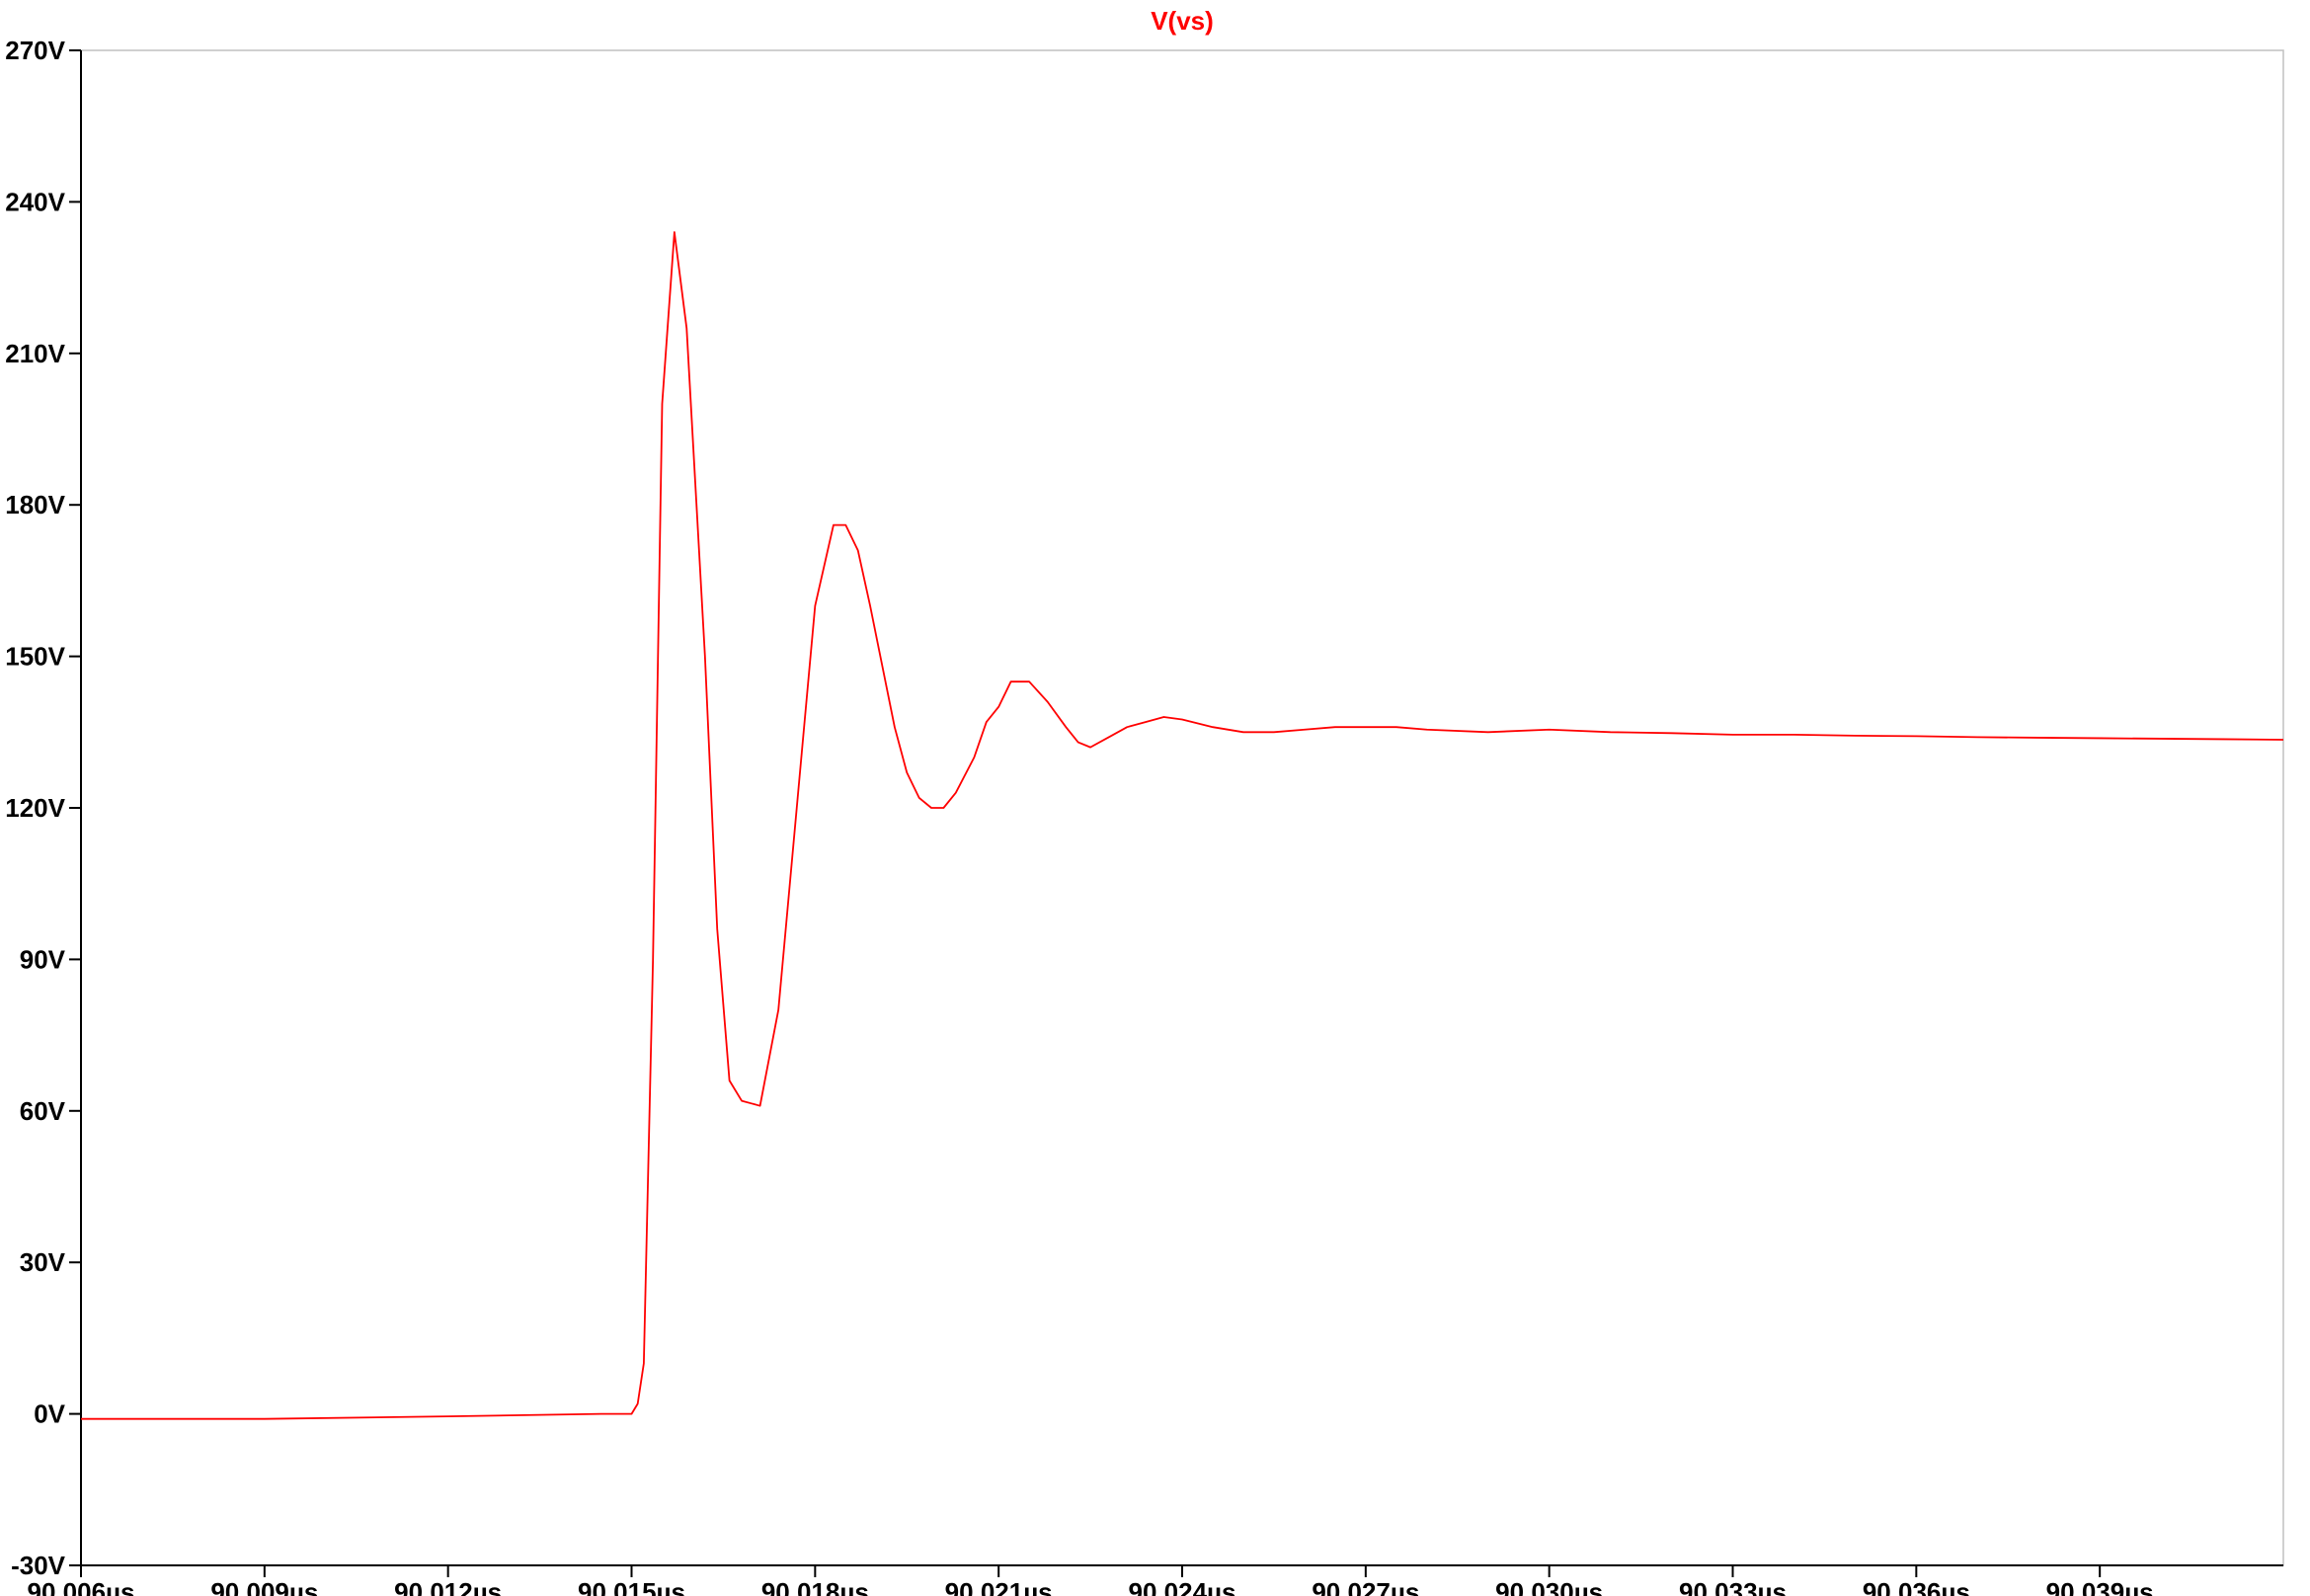  Describe the element at coordinates (43, 959) in the screenshot. I see `y-tick-label: 90V` at that location.